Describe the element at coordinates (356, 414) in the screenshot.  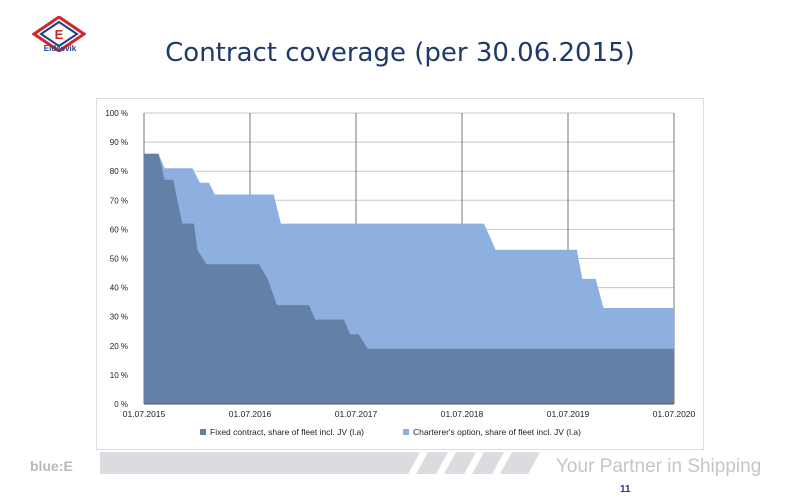
I see `x-tick-label: 01.07.2017` at that location.